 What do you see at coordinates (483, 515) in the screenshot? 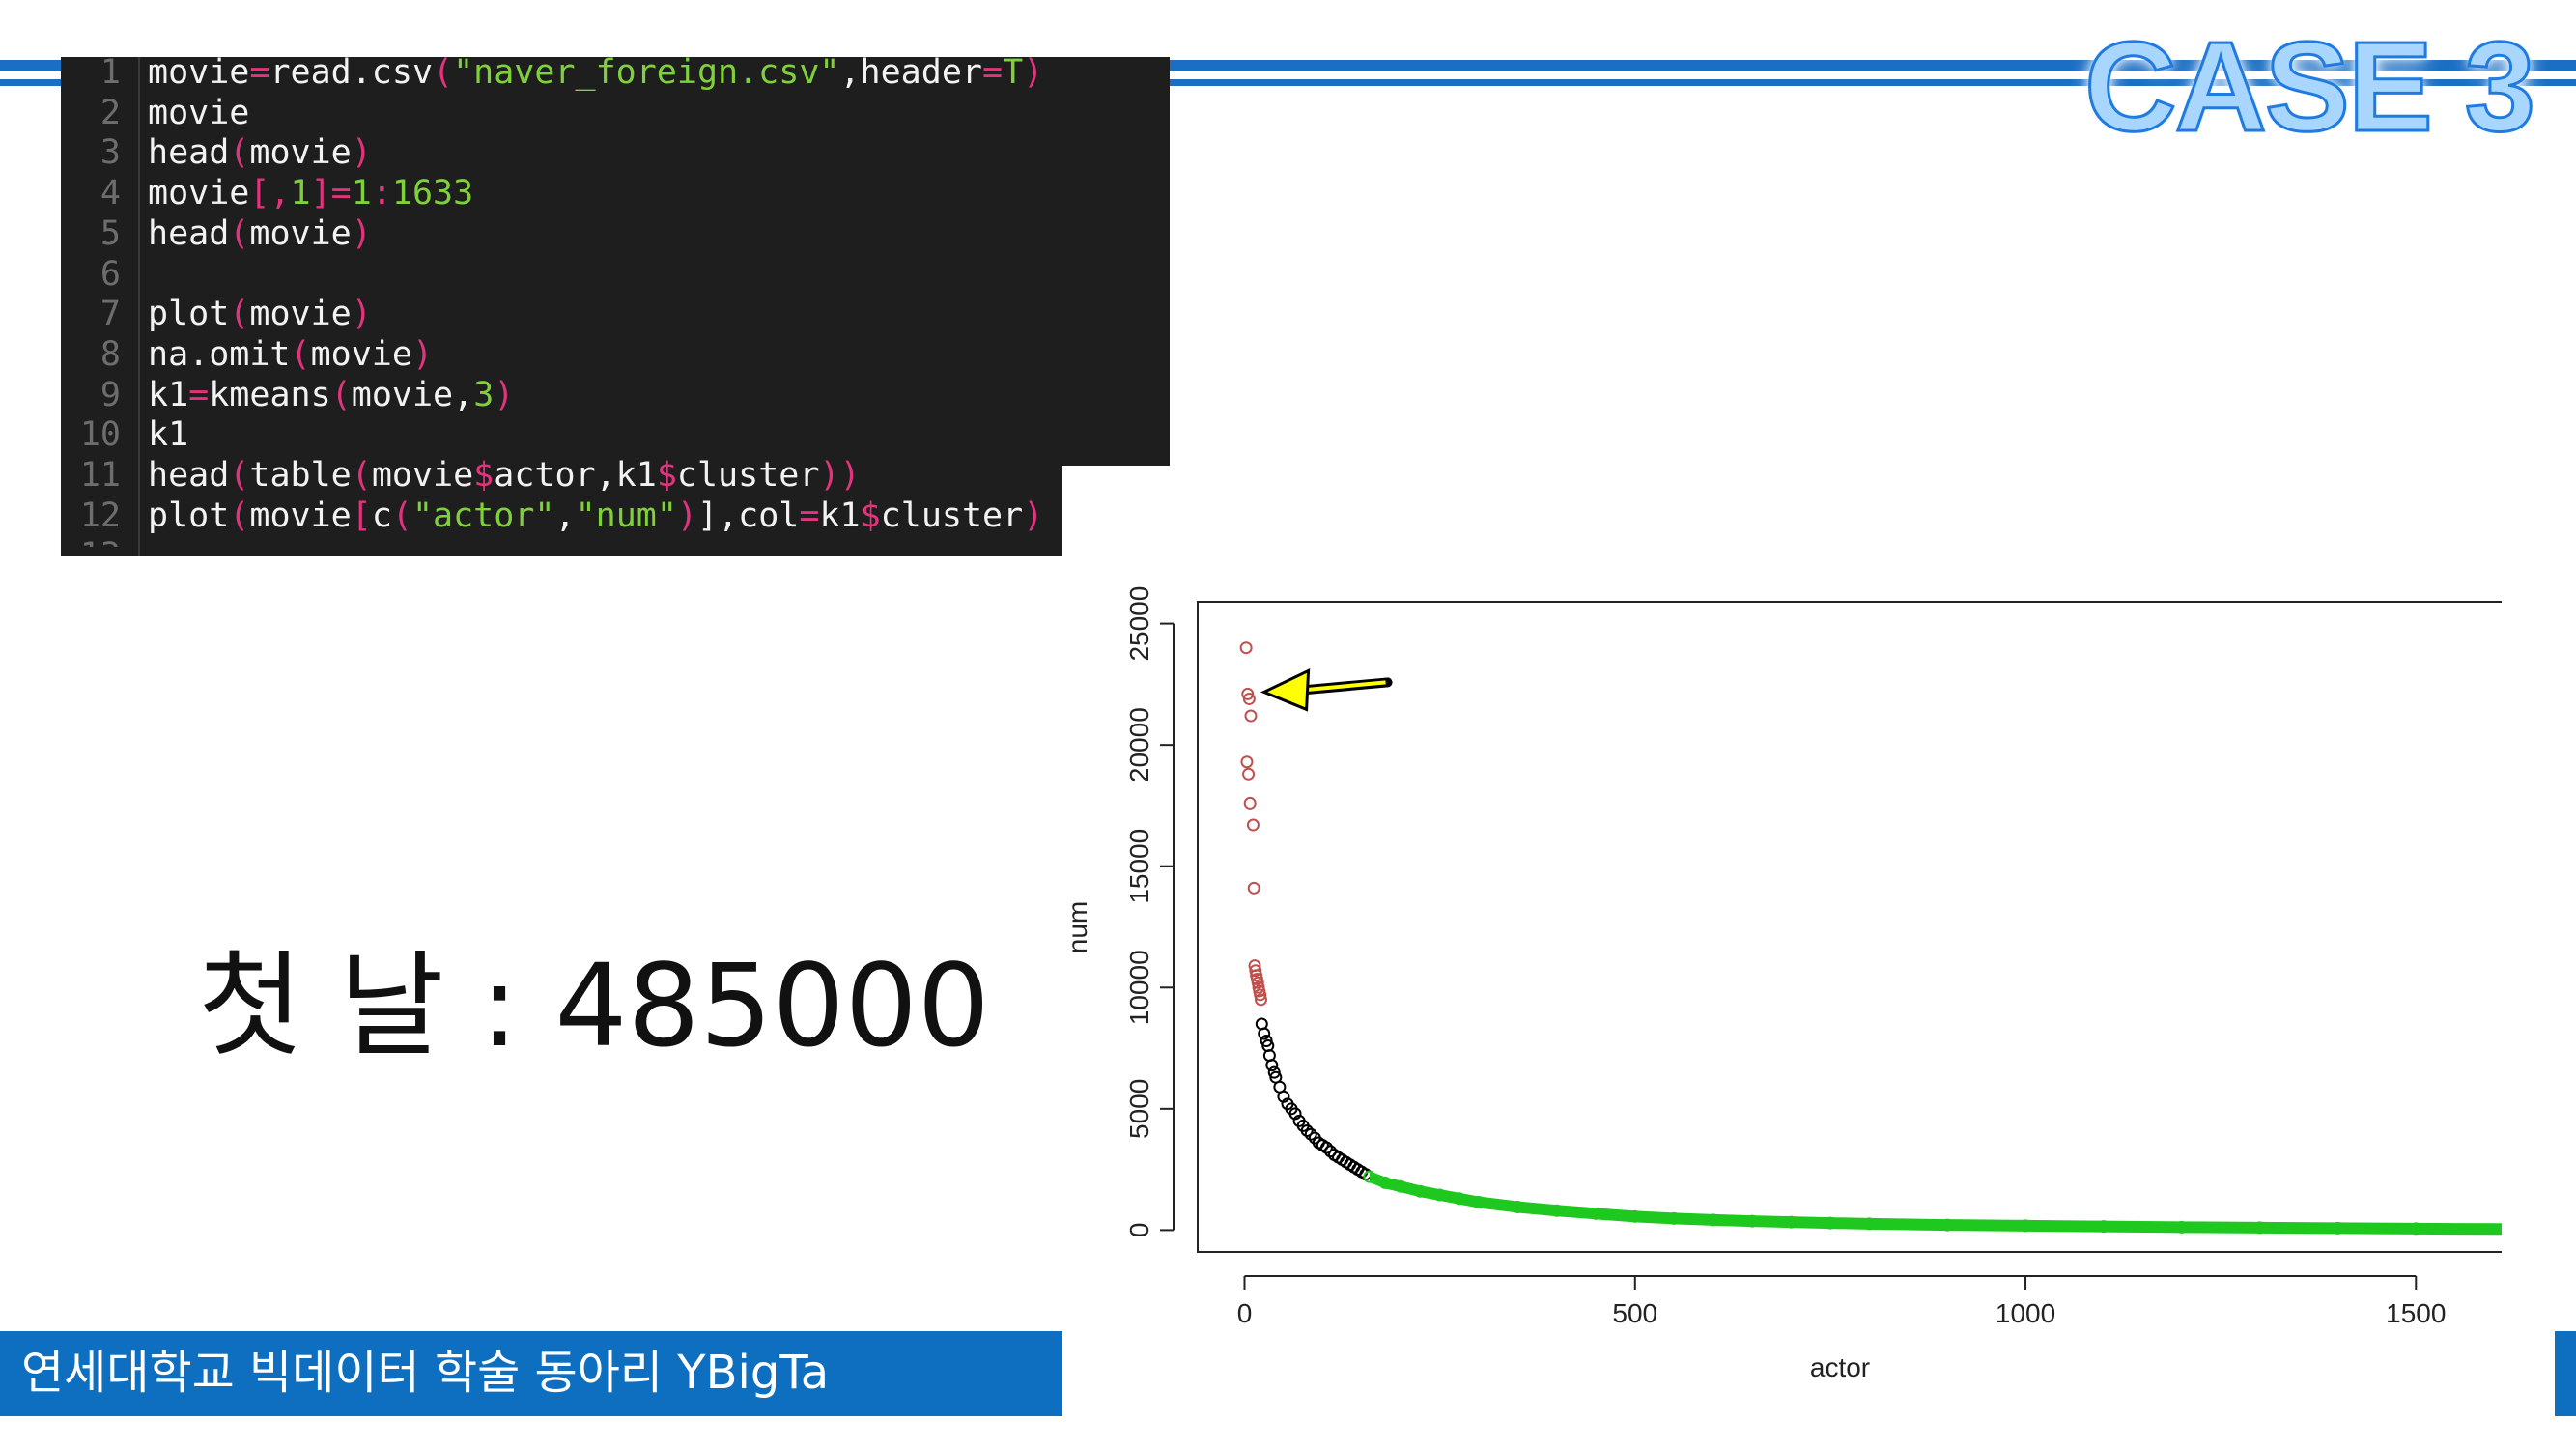
I see `code-token: "actor"` at bounding box center [483, 515].